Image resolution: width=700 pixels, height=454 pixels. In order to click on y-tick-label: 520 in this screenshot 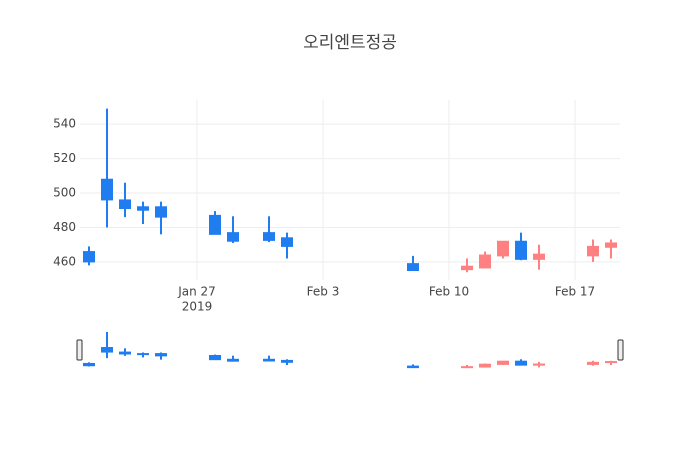, I will do `click(64, 158)`.